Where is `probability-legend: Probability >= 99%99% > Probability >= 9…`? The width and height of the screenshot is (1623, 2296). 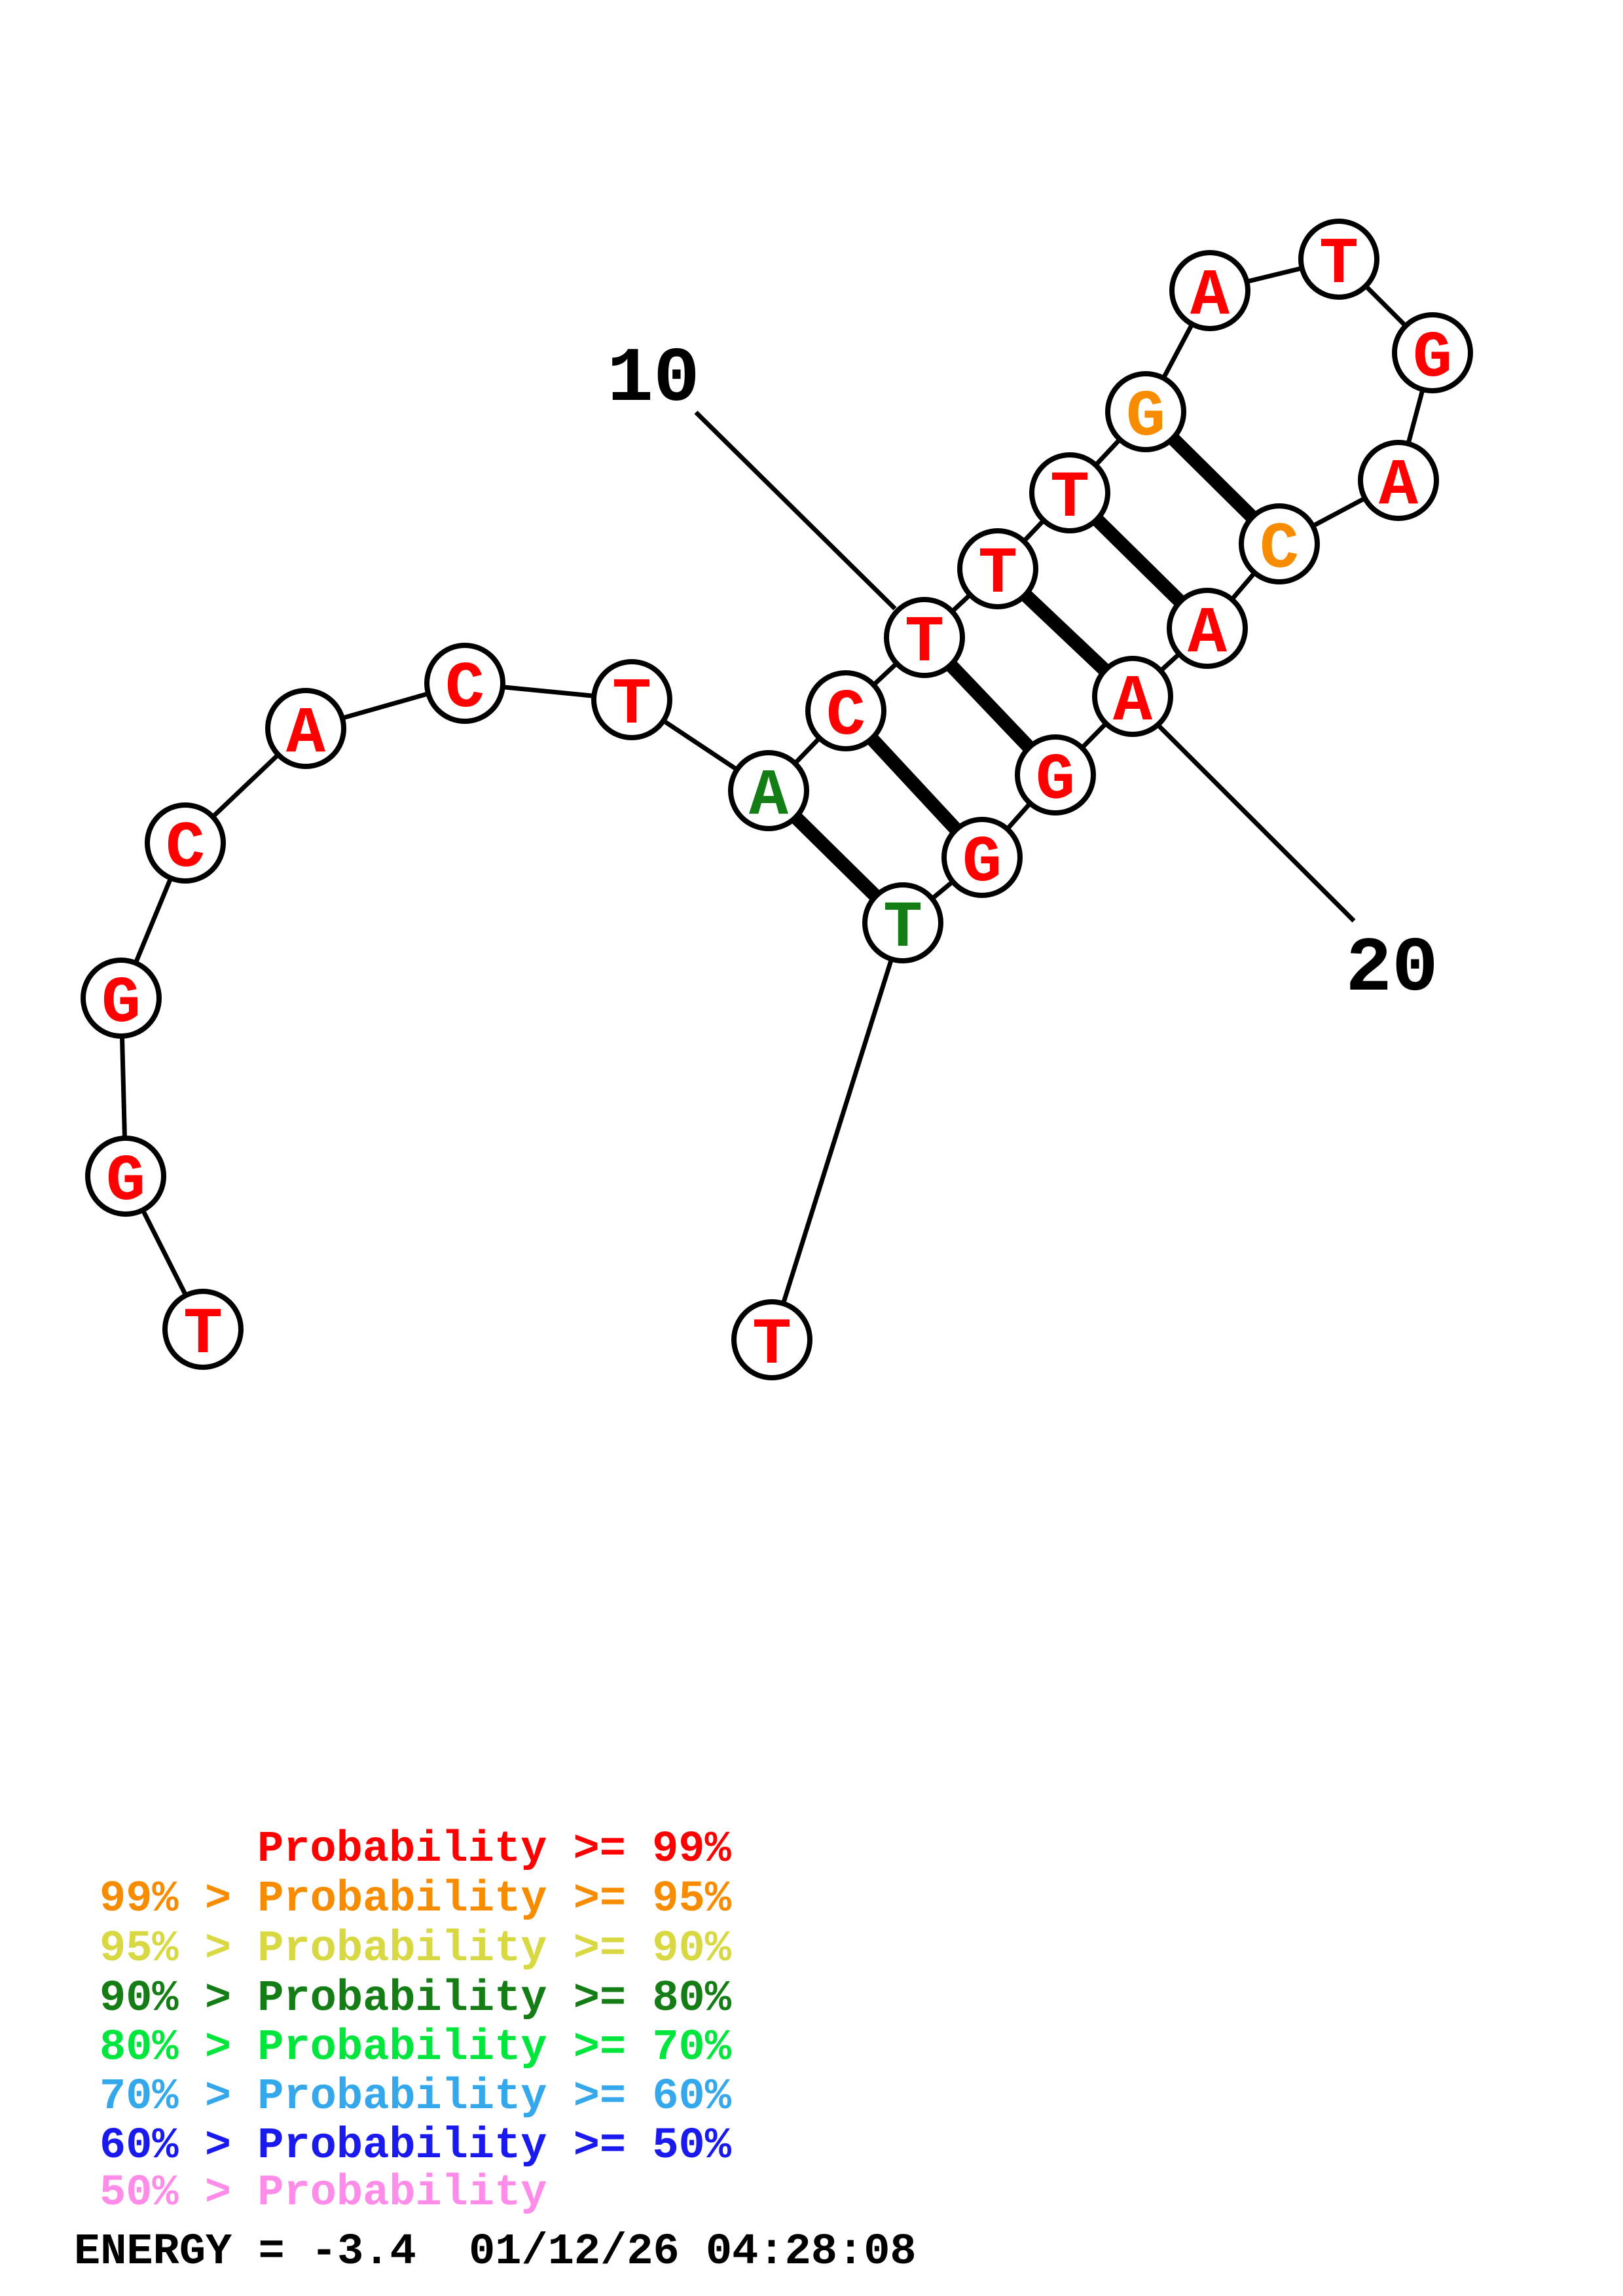 probability-legend: Probability >= 99%99% > Probability >= 9… is located at coordinates (416, 2021).